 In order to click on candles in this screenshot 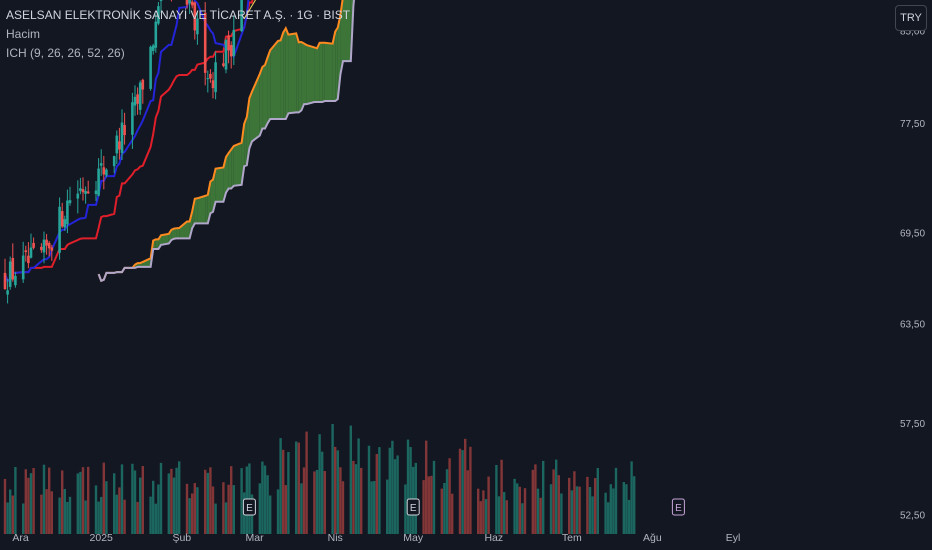, I will do `click(123, 152)`.